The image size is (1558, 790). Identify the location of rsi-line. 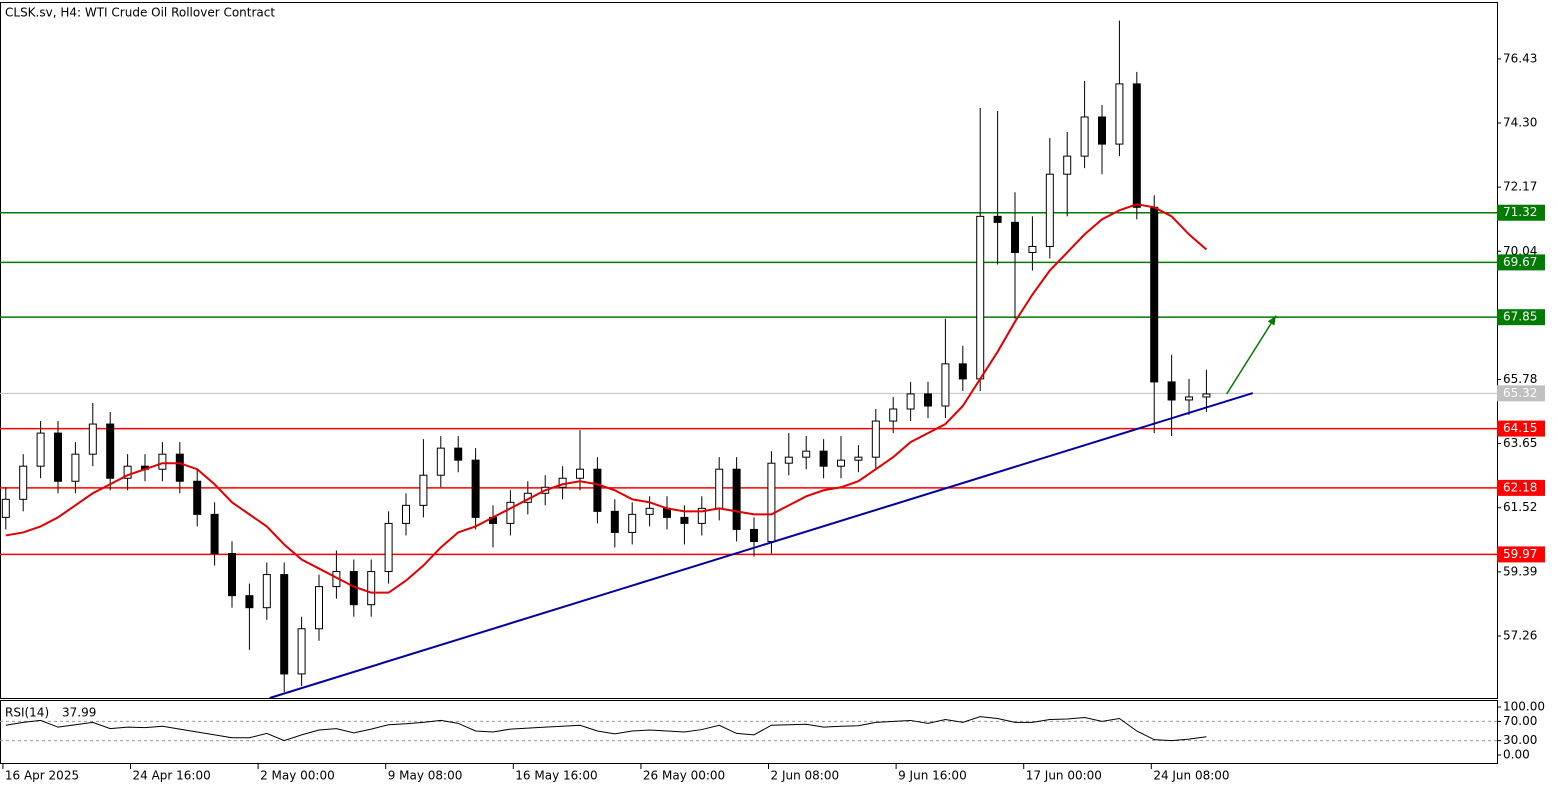
(606, 729).